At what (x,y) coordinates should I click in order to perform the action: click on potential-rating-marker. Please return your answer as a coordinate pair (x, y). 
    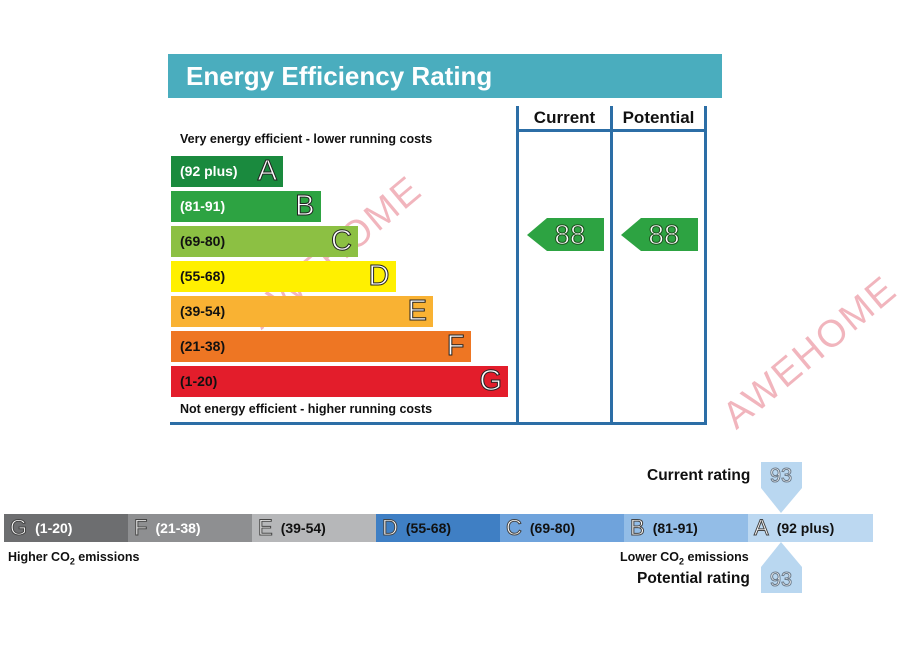
    Looking at the image, I should click on (781, 567).